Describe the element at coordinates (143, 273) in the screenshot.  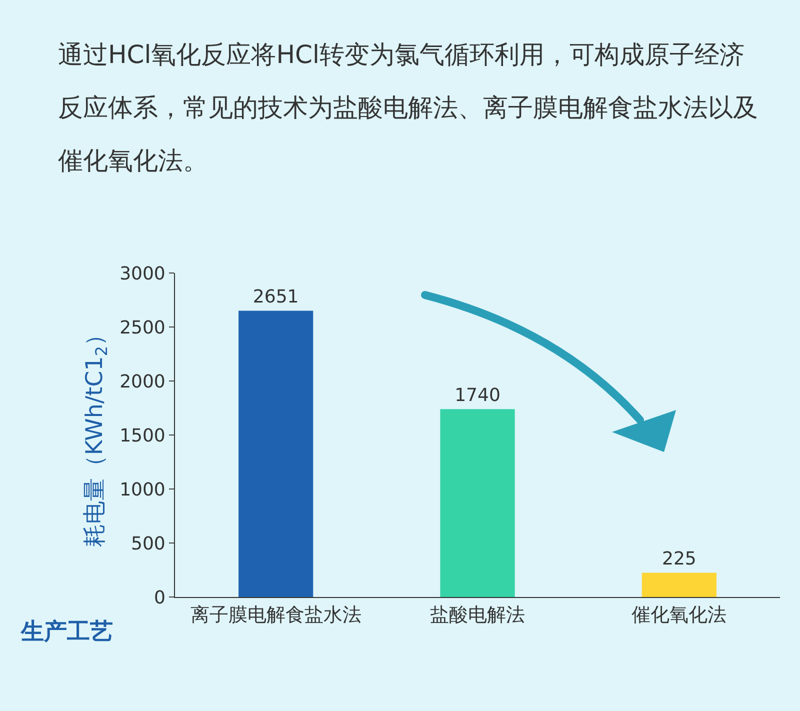
I see `y-tick-label: 3000` at that location.